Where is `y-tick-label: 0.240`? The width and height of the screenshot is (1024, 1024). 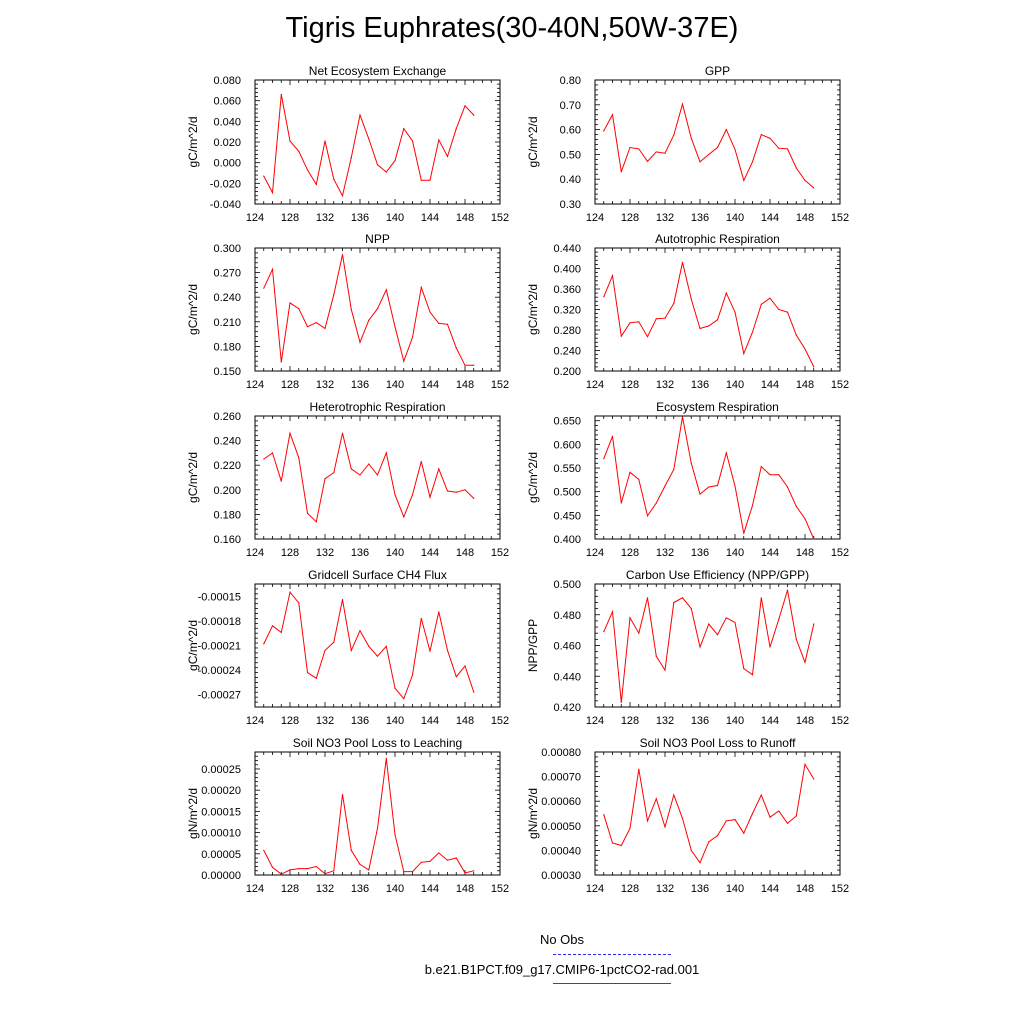
y-tick-label: 0.240 is located at coordinates (227, 442).